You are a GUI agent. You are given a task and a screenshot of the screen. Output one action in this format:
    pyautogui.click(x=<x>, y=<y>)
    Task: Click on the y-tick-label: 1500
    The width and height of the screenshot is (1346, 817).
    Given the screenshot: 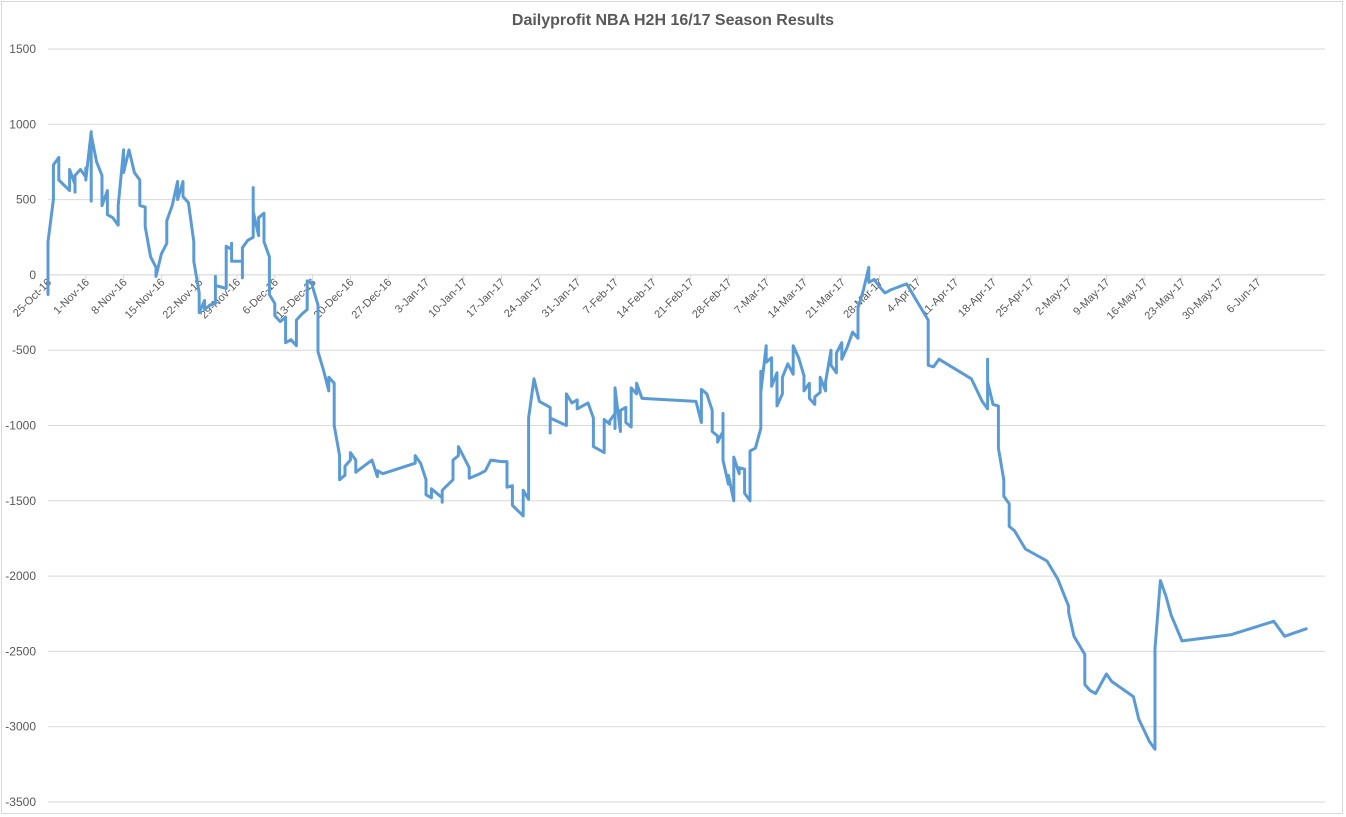 What is the action you would take?
    pyautogui.click(x=22, y=49)
    